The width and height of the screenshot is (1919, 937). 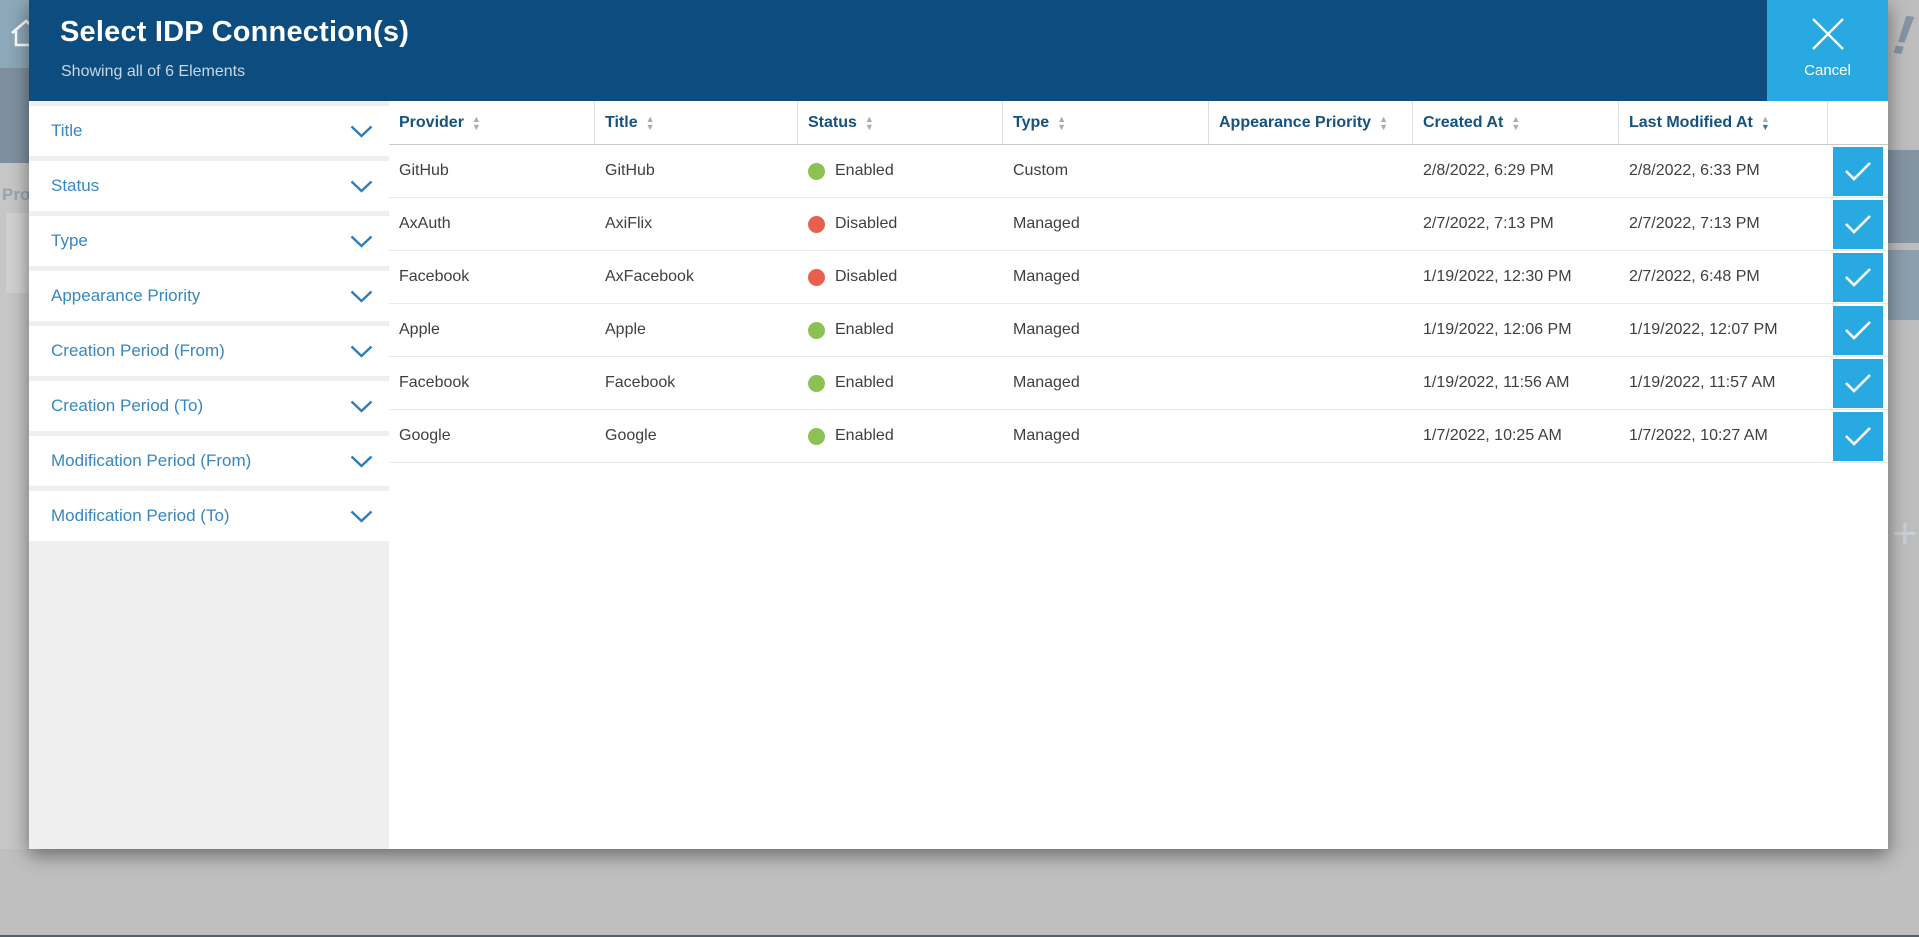 I want to click on background-right-strip: ! +, so click(x=1903, y=424).